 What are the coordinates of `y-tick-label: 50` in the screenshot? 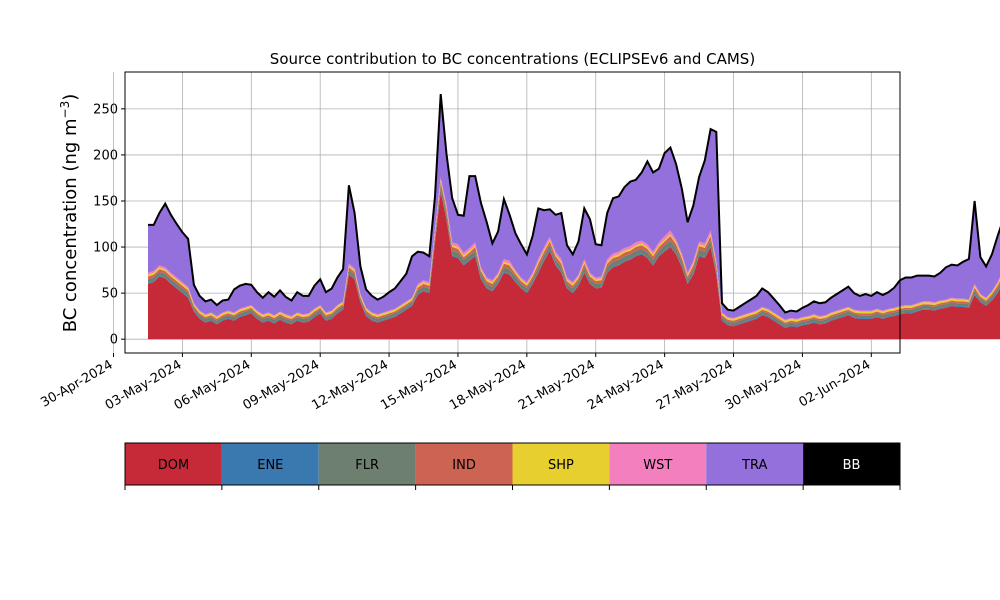 It's located at (109, 294).